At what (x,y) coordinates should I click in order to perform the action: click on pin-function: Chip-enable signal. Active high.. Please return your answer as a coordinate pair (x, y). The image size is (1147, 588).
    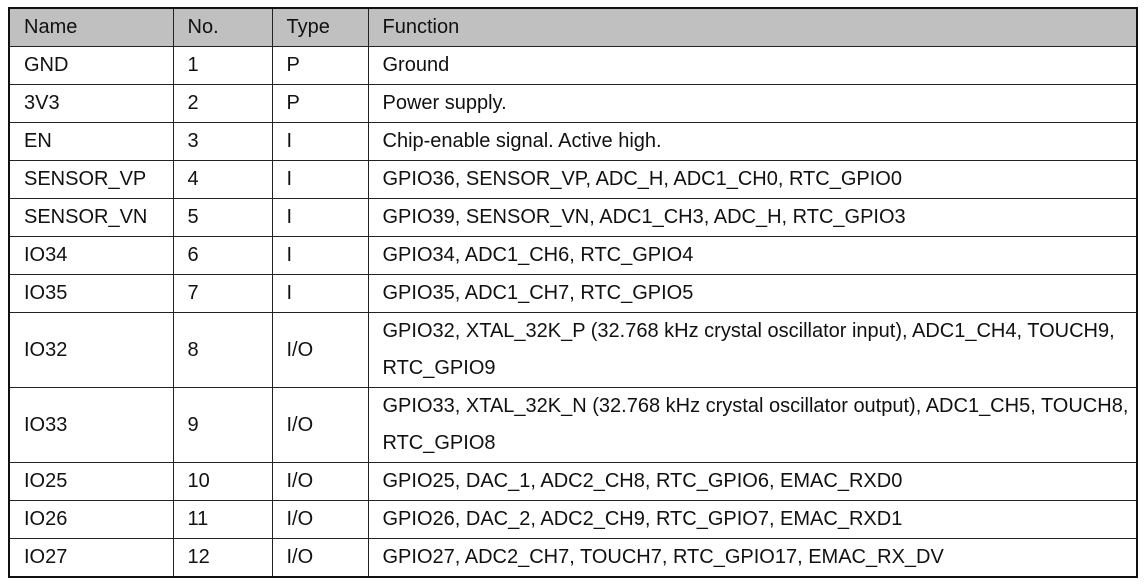
    Looking at the image, I should click on (752, 141).